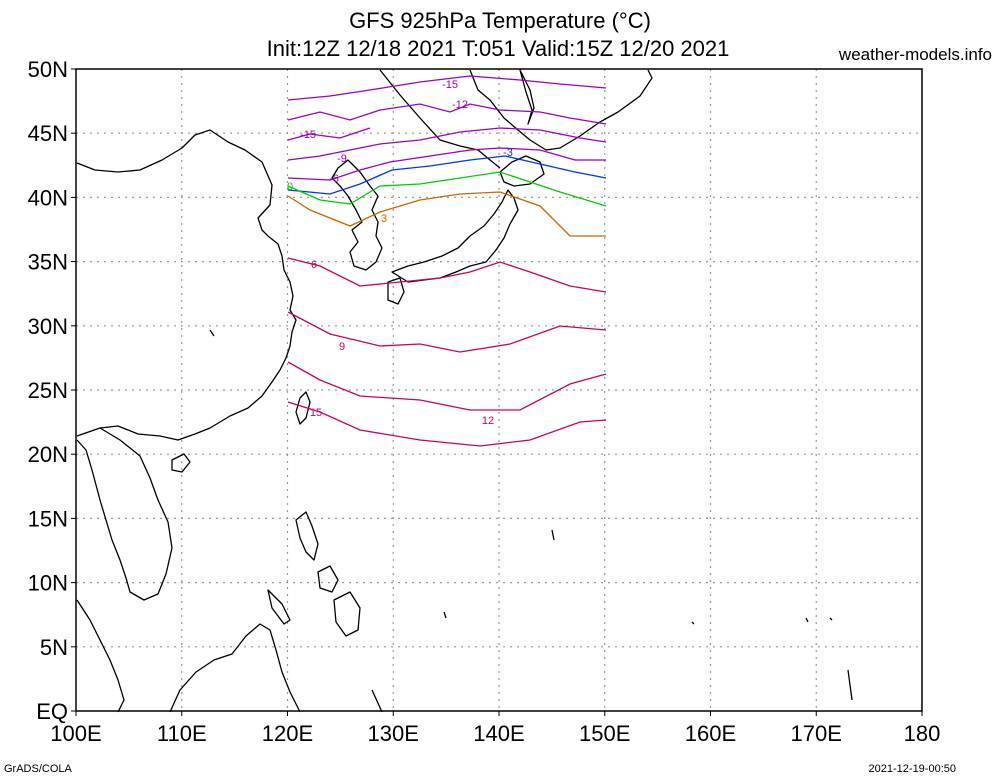  What do you see at coordinates (54, 647) in the screenshot?
I see `lat-tick-label: 5N` at bounding box center [54, 647].